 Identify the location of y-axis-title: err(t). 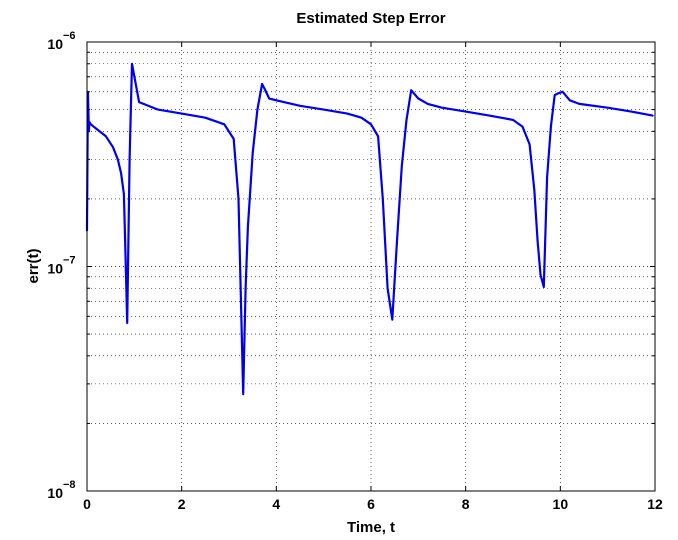
(33, 265).